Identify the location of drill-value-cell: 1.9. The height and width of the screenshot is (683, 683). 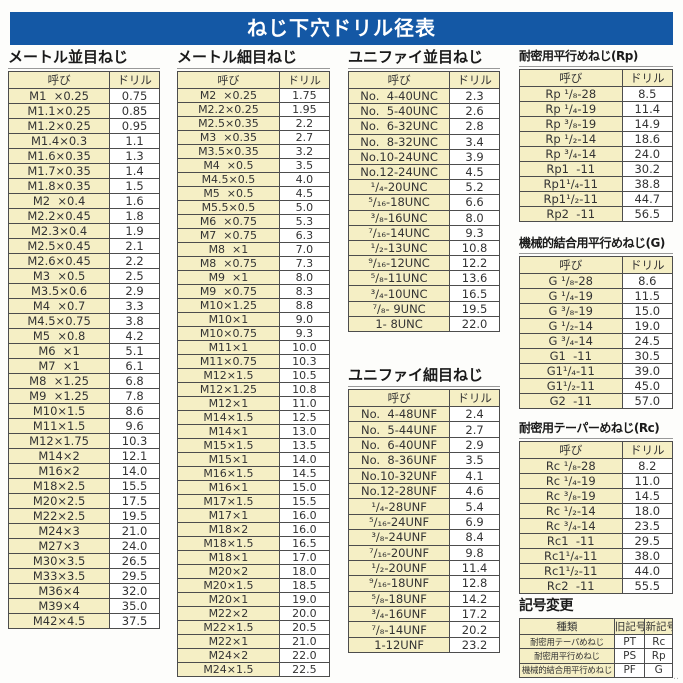
(134, 231).